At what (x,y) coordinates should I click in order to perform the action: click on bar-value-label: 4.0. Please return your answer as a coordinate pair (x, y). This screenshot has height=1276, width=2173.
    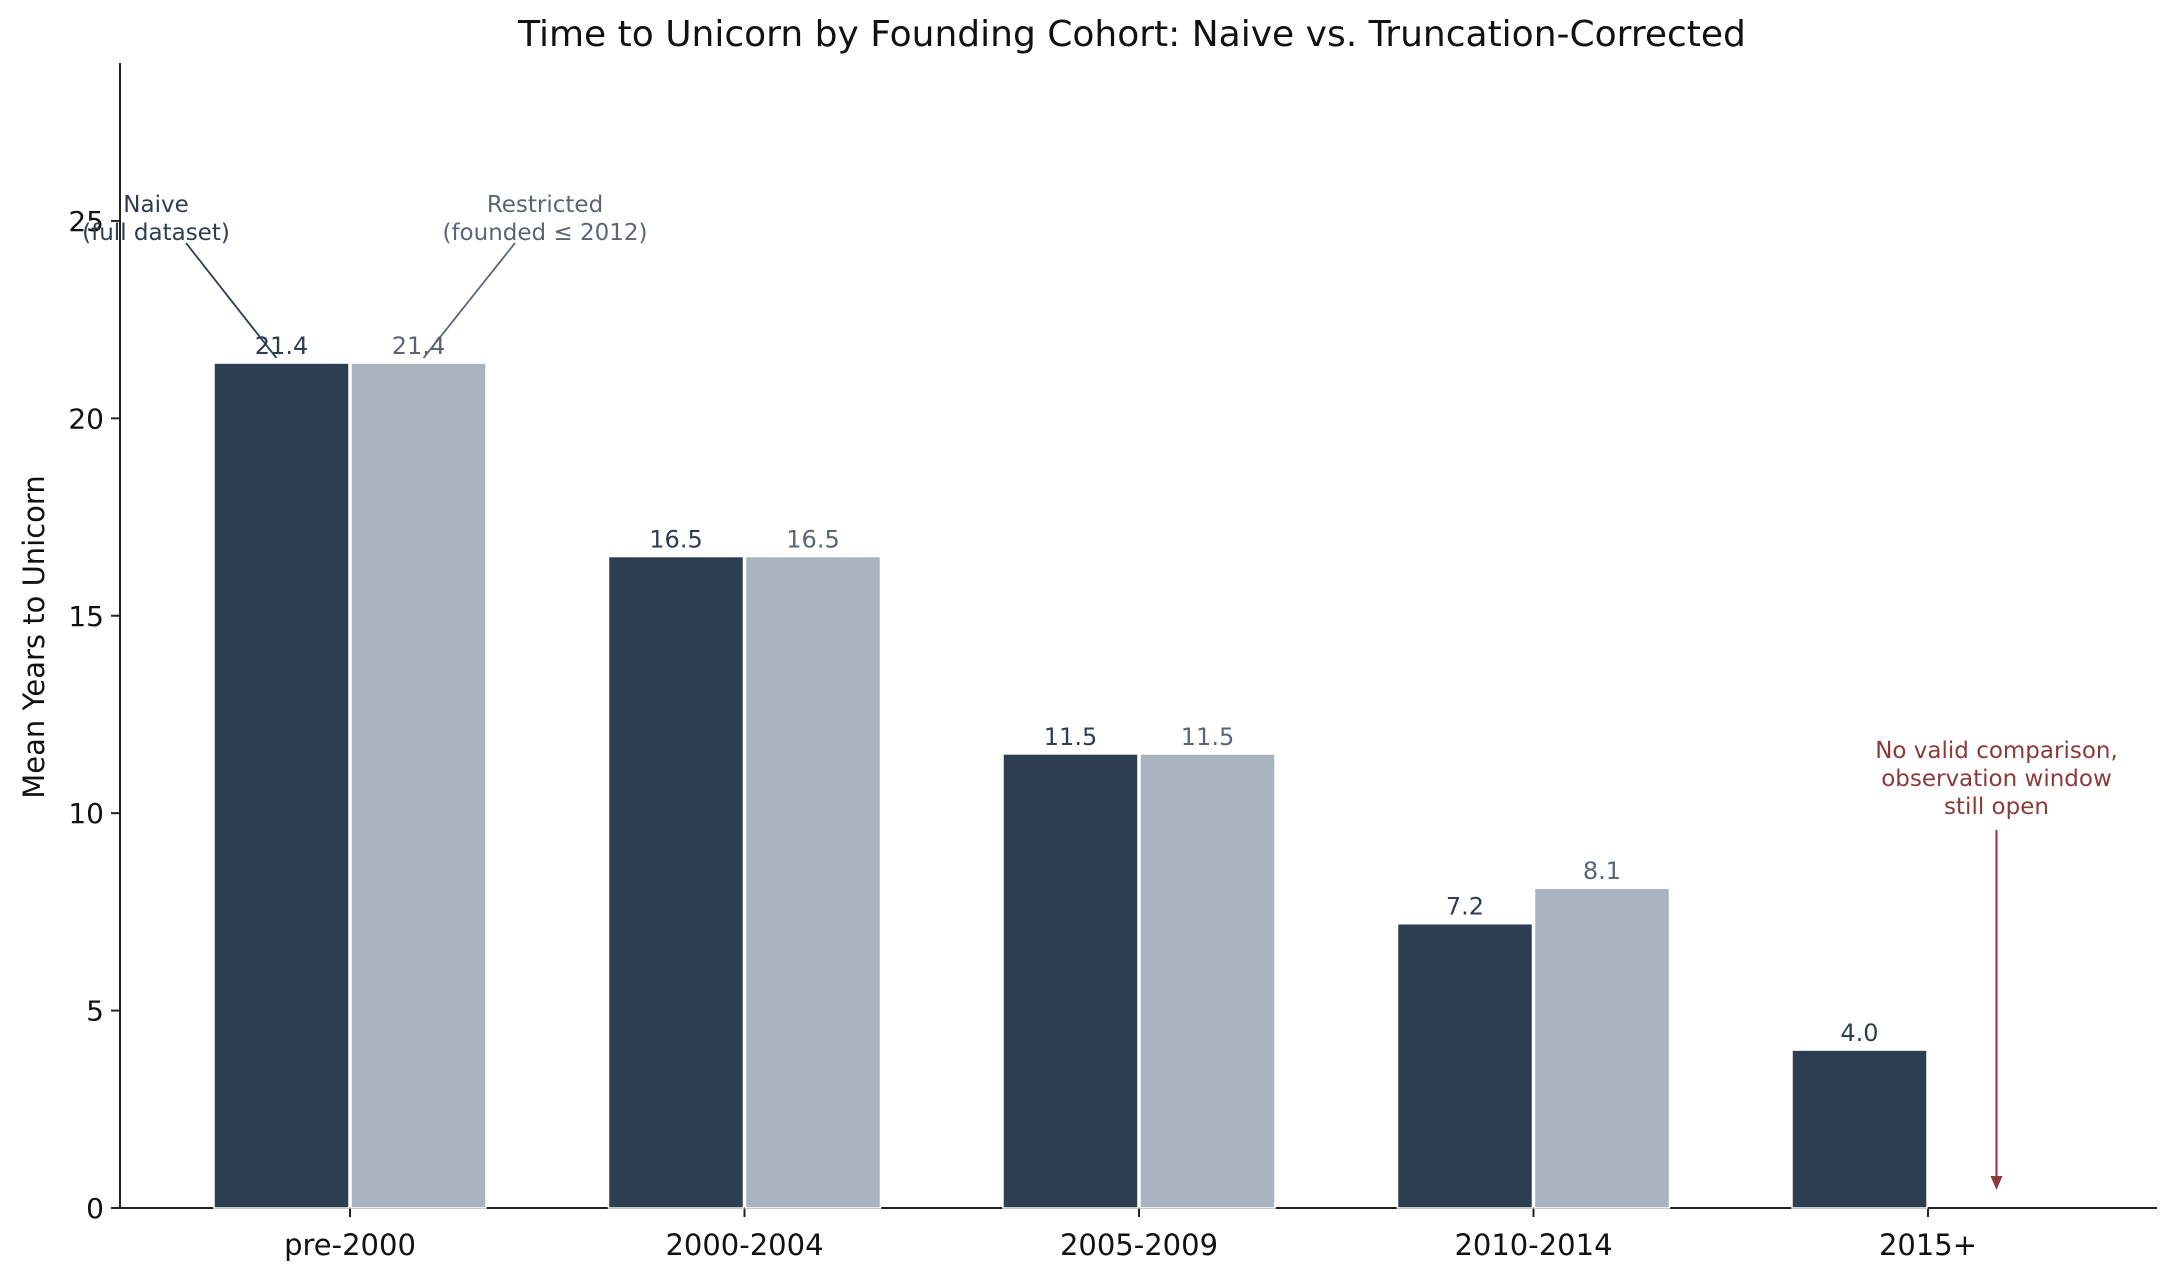
    Looking at the image, I should click on (1859, 1033).